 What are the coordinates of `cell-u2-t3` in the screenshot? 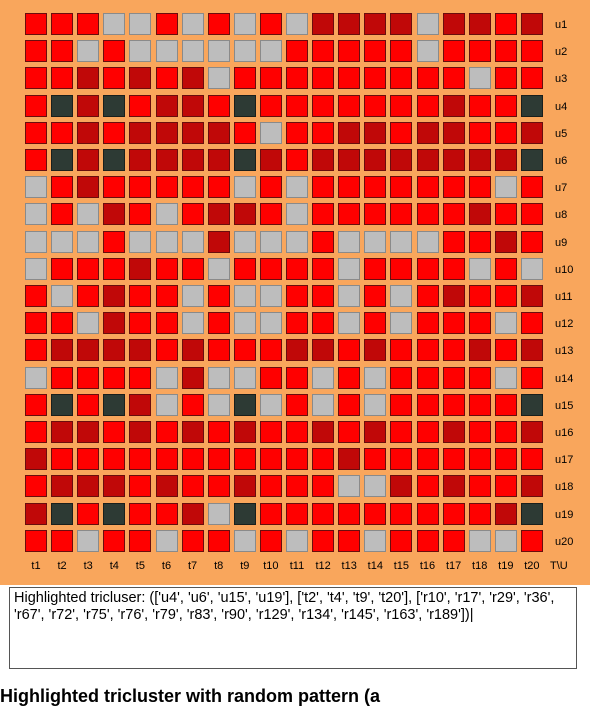 It's located at (88, 51).